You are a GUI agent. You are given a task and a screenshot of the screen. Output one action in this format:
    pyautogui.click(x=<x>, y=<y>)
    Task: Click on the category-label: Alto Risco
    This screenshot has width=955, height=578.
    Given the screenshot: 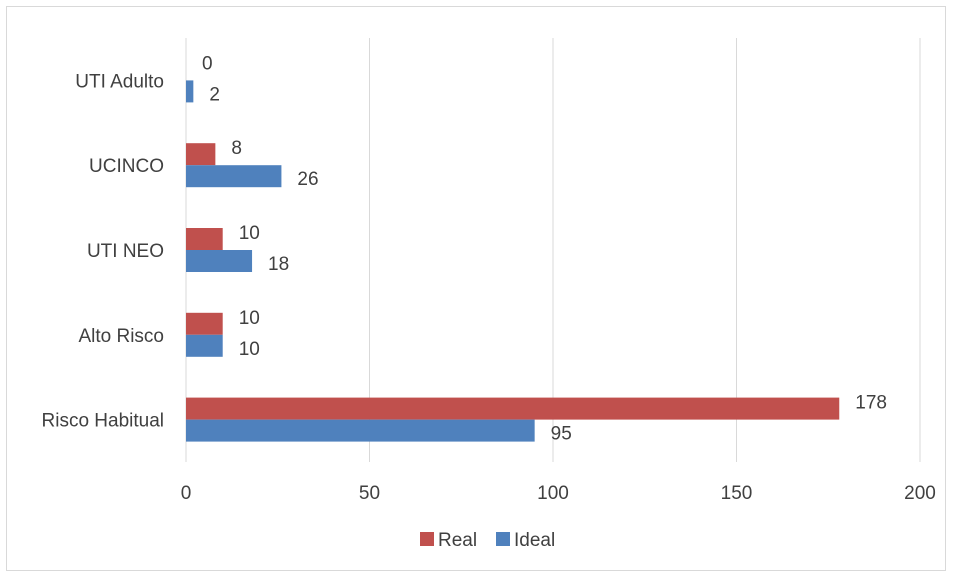 What is the action you would take?
    pyautogui.click(x=121, y=336)
    